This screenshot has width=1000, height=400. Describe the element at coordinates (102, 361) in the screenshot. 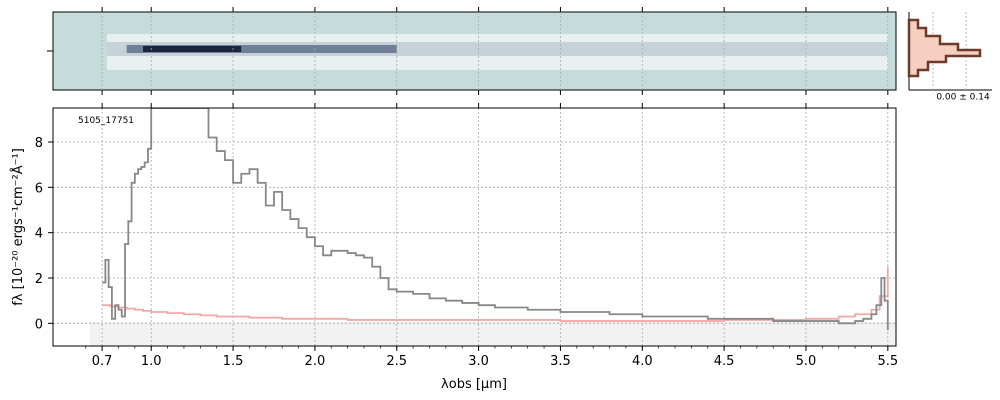

I see `x-tick-label: 0.7` at that location.